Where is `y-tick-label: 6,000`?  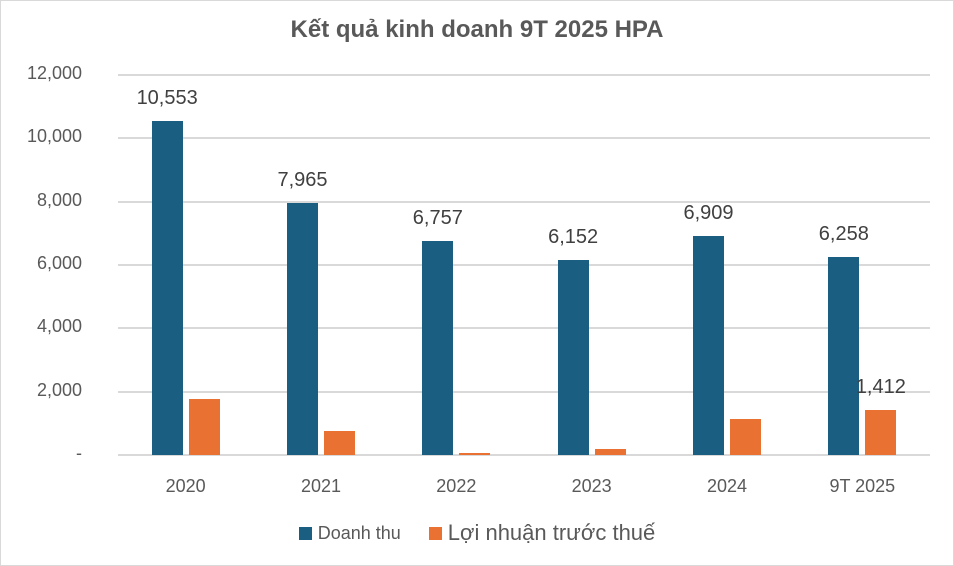 y-tick-label: 6,000 is located at coordinates (59, 263).